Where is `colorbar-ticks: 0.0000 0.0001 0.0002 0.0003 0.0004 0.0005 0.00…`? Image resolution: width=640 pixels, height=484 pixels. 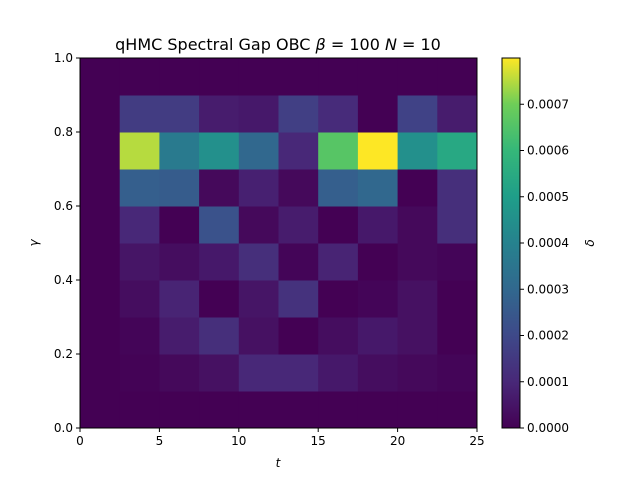
colorbar-ticks: 0.0000 0.0001 0.0002 0.0003 0.0004 0.0005 0.00… is located at coordinates (544, 266).